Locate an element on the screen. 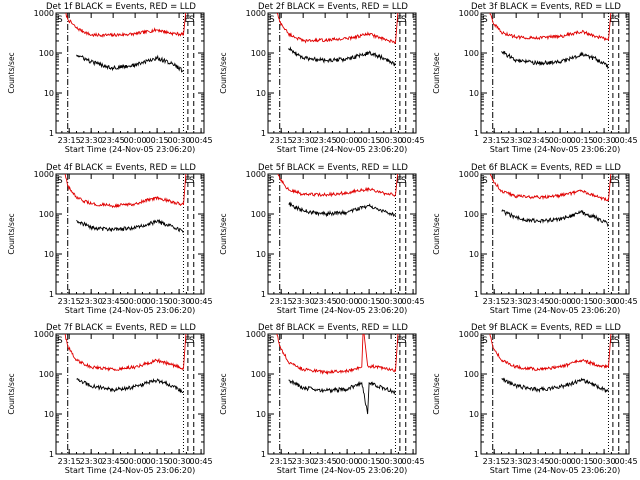 This screenshot has width=640, height=480. panel-title: Det 8f BLACK = Events, RED = LLD is located at coordinates (333, 328).